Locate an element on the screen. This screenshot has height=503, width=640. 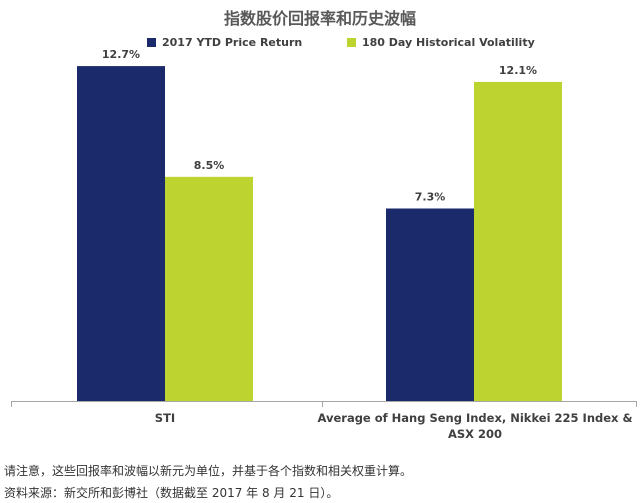
legend-item-return: 2017 YTD Price Return is located at coordinates (224, 42).